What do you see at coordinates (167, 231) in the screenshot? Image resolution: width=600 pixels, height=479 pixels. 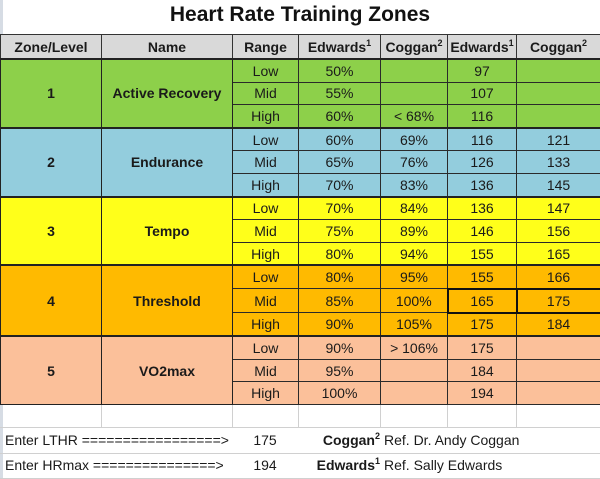 I see `zone-name: Tempo` at bounding box center [167, 231].